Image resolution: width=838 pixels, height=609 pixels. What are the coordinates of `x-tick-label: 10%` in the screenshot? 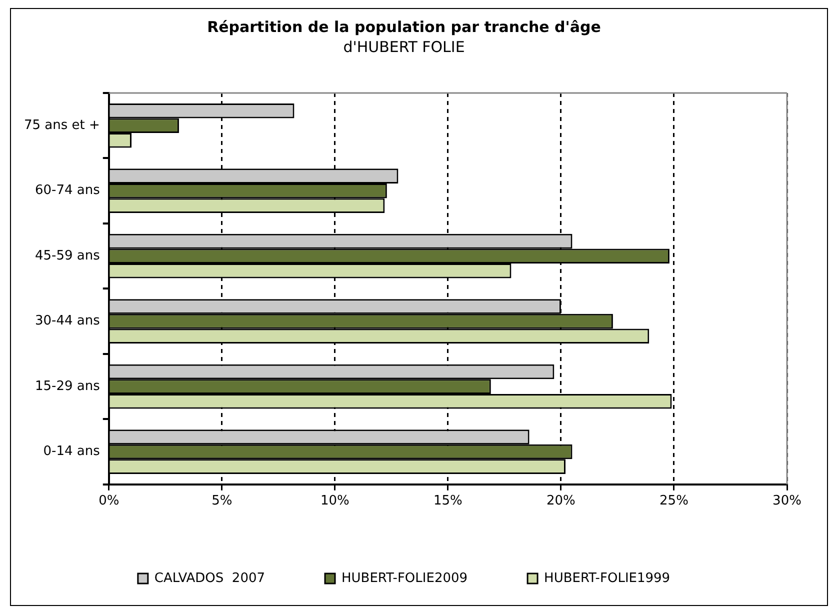 It's located at (335, 501).